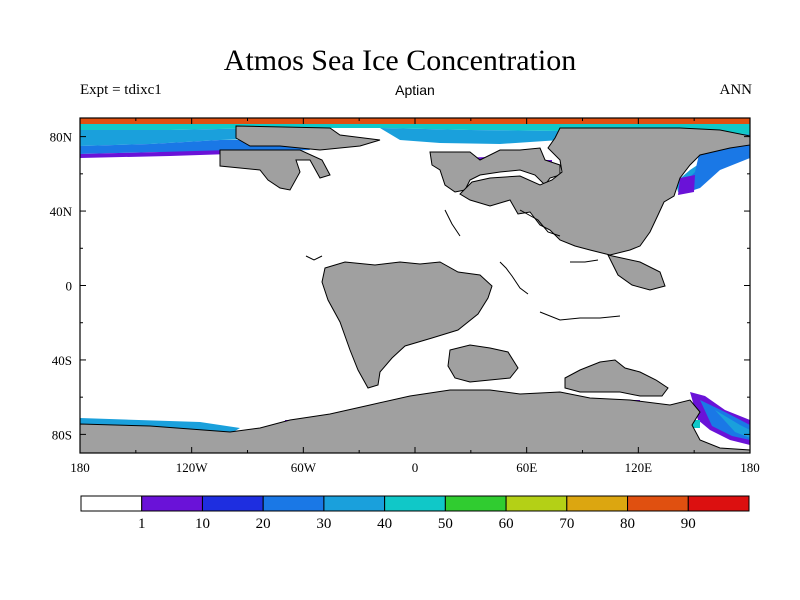 The height and width of the screenshot is (600, 800). What do you see at coordinates (121, 90) in the screenshot?
I see `experiment-label: Expt = tdixc1` at bounding box center [121, 90].